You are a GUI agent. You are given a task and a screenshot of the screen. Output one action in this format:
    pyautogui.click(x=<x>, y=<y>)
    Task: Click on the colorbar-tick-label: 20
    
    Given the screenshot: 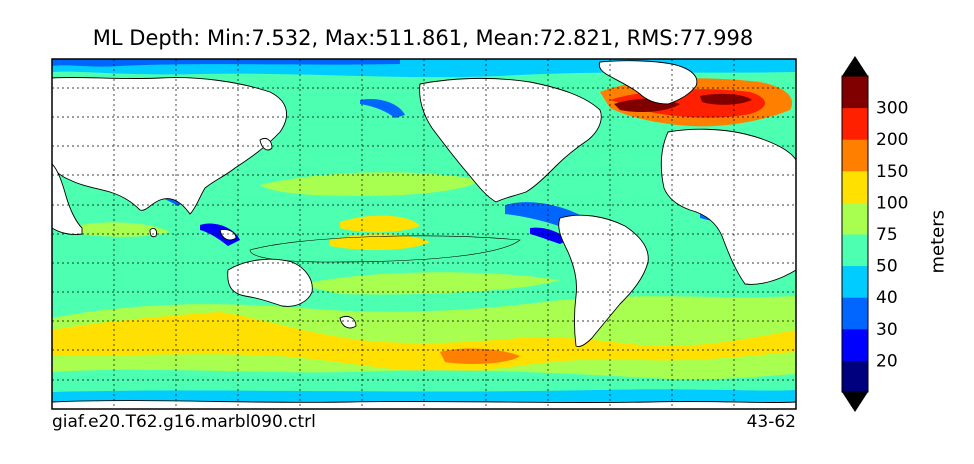 What is the action you would take?
    pyautogui.click(x=887, y=361)
    